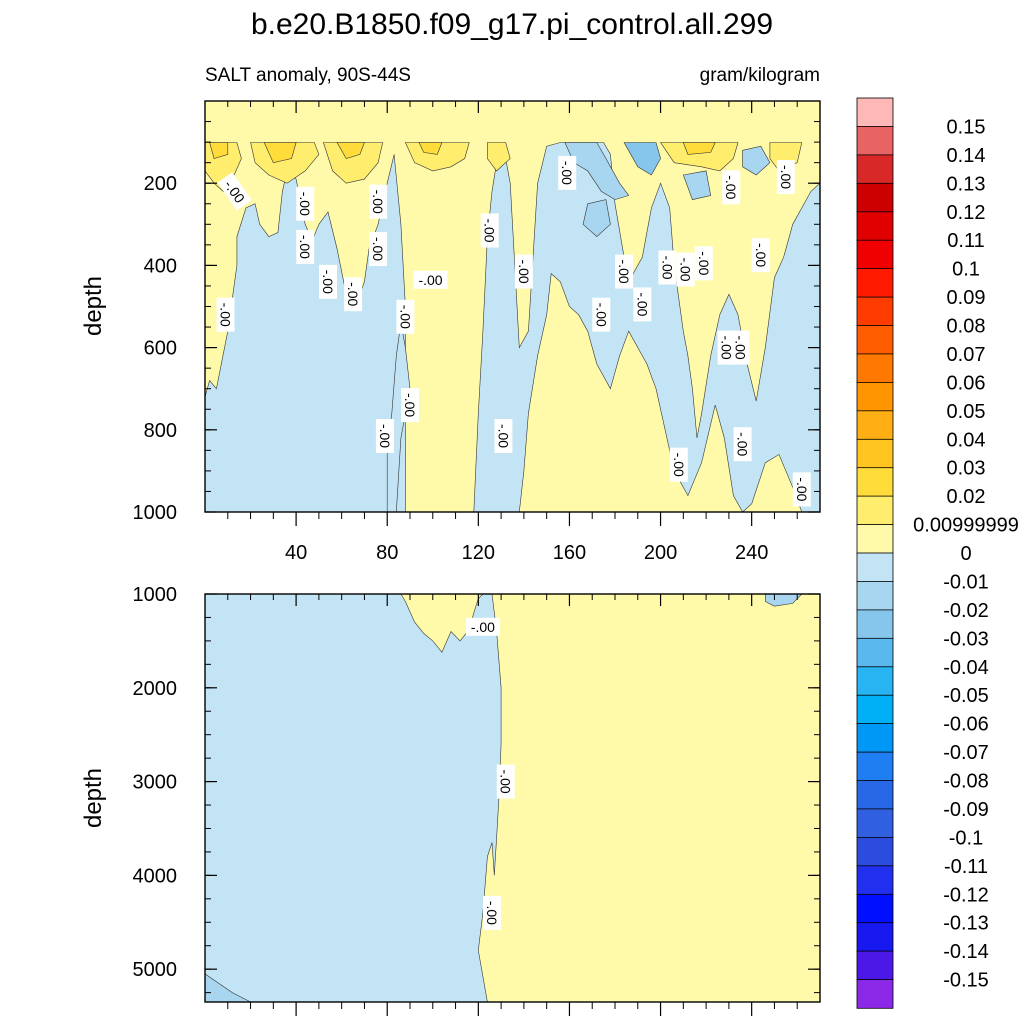 This screenshot has width=1024, height=1024. I want to click on x-tick-label: 200, so click(660, 553).